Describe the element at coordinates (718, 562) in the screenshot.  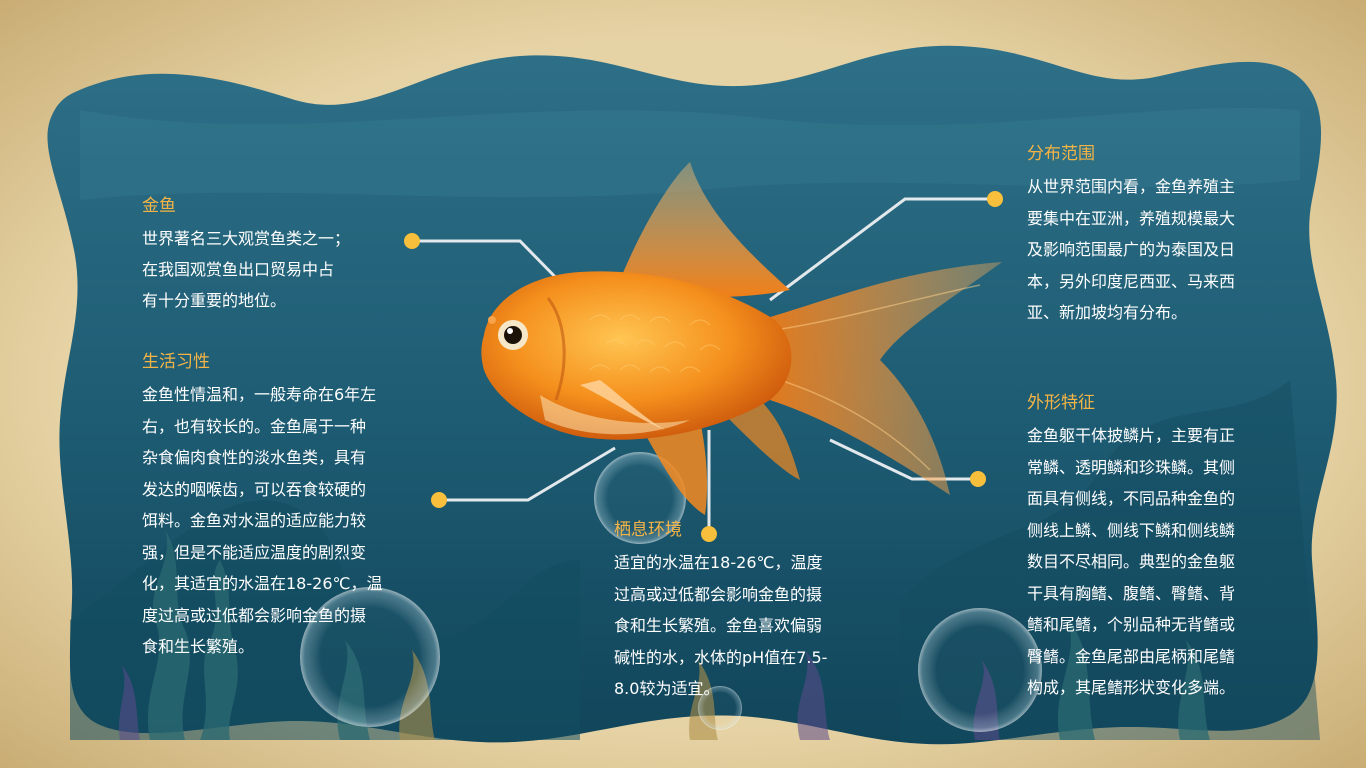
I see `section-line: 适宜的水温在18-26℃，温度` at that location.